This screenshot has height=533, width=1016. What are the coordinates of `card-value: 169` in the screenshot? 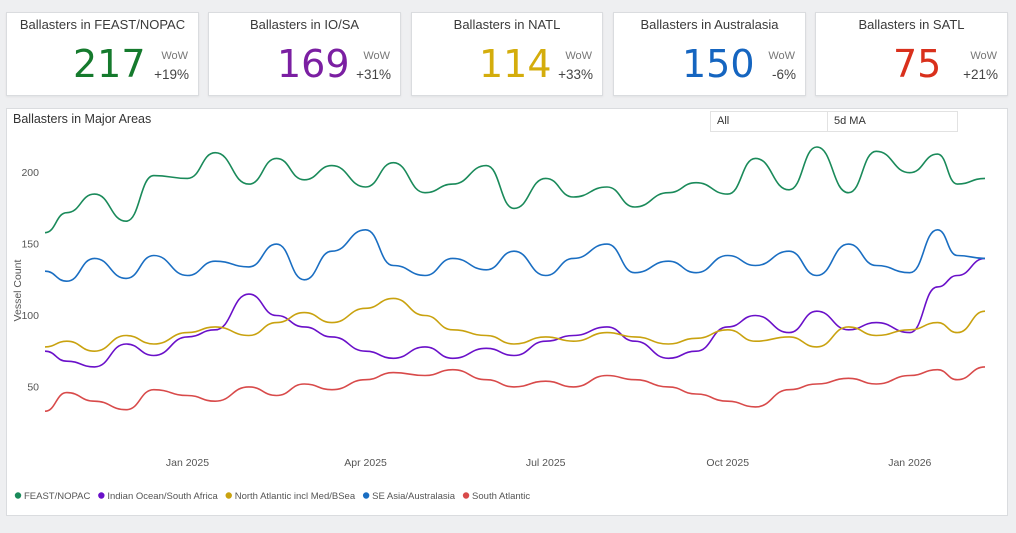 It's located at (313, 64).